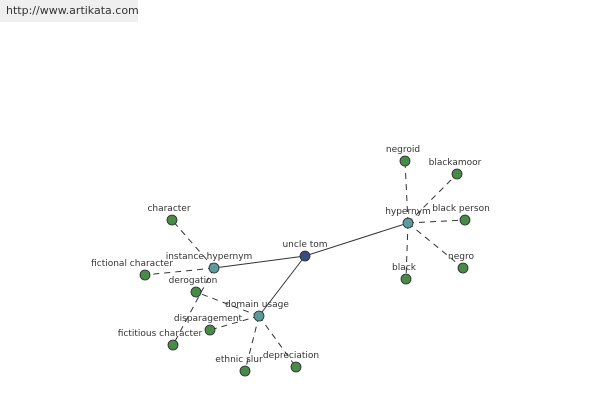  I want to click on node-label-uncle-tom: uncle tom, so click(304, 245).